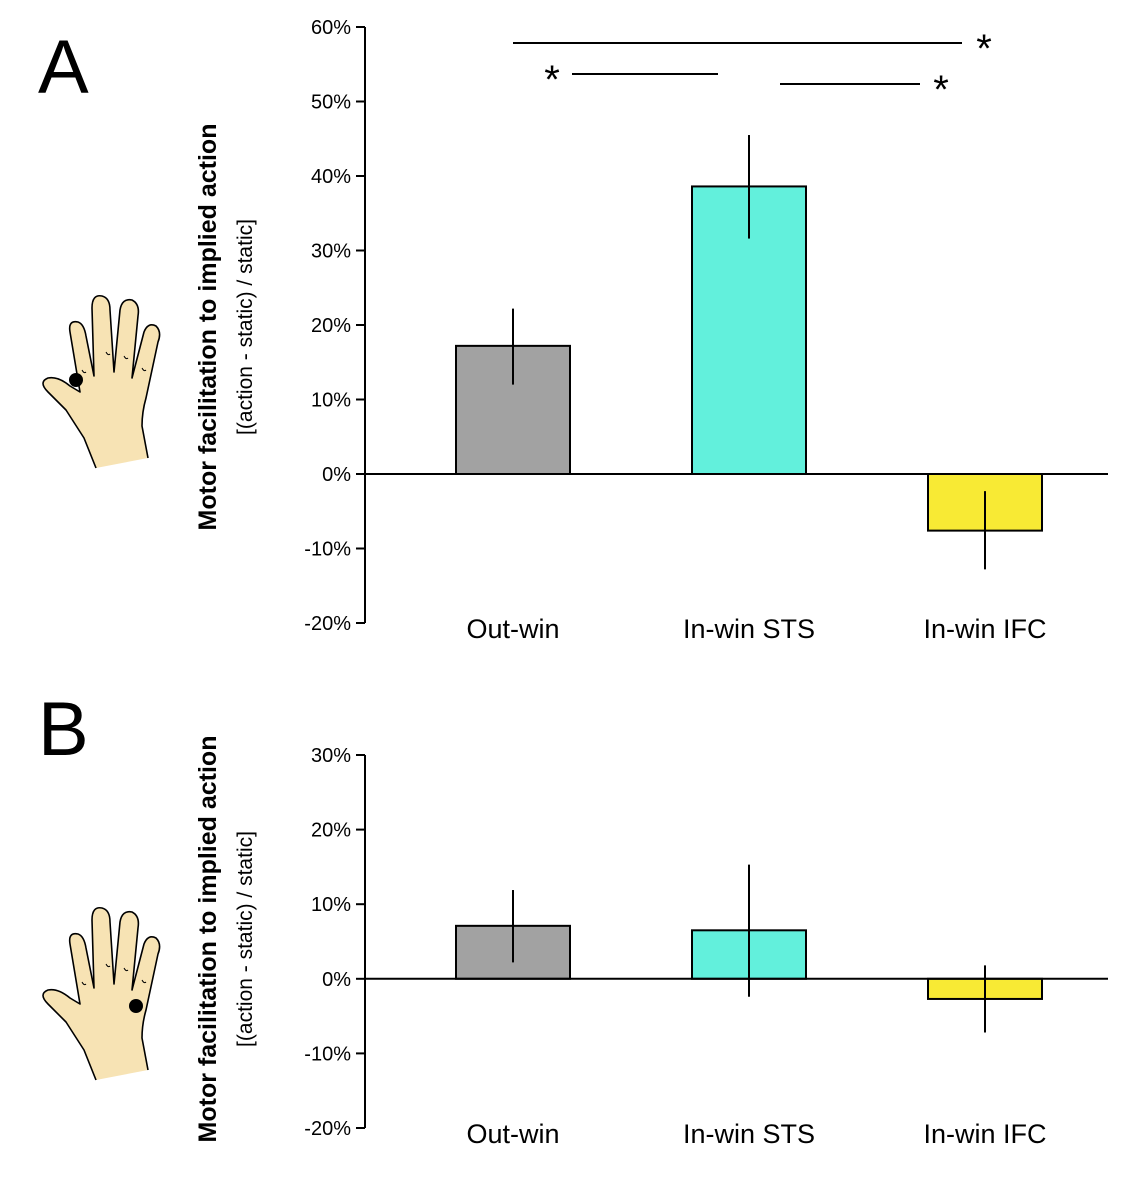  Describe the element at coordinates (63, 67) in the screenshot. I see `panel-letter-a: A` at that location.